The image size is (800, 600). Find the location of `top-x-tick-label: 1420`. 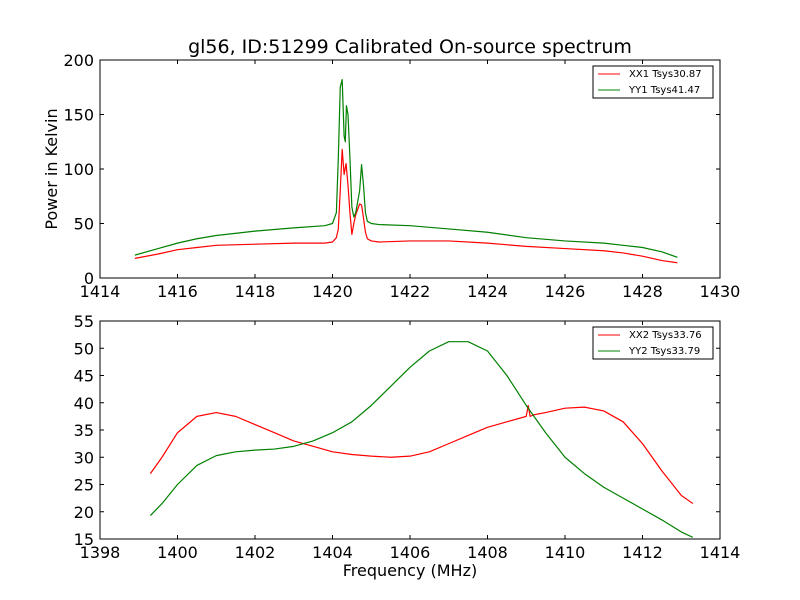

top-x-tick-label: 1420 is located at coordinates (332, 291).